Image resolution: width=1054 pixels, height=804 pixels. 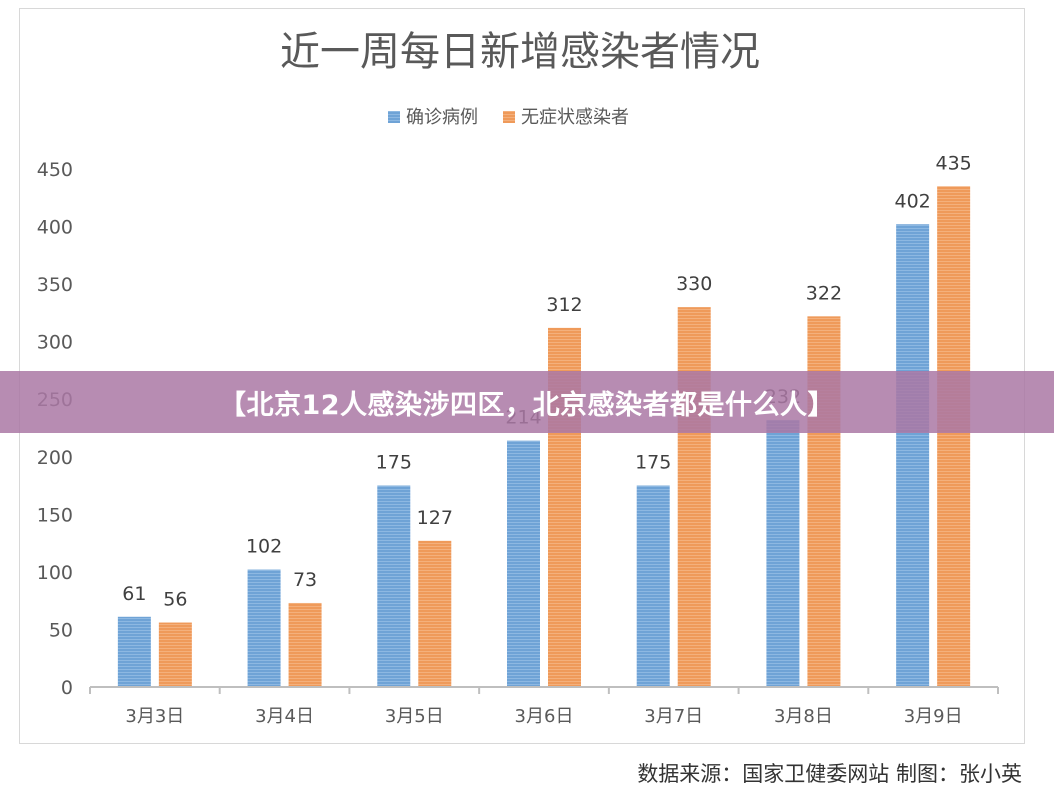 I want to click on y-tick-label: 0, so click(x=67, y=688).